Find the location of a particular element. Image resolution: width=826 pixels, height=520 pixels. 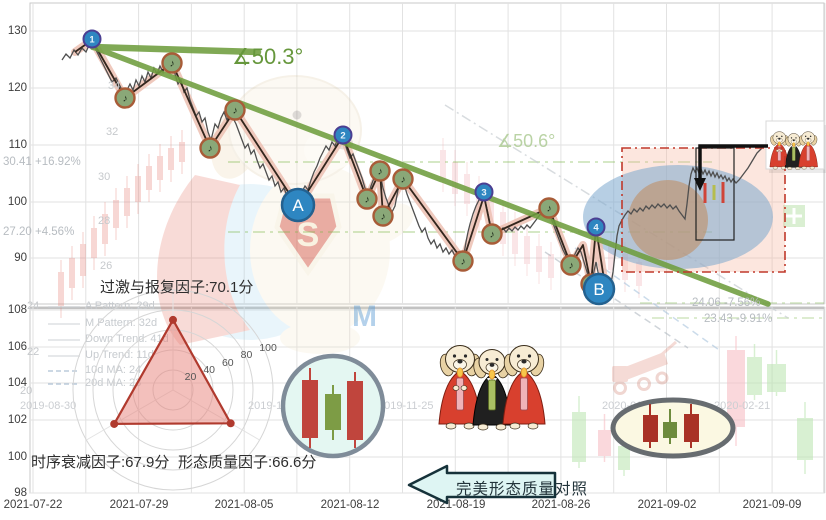

focus-candle-ticks is located at coordinates (714, 192).